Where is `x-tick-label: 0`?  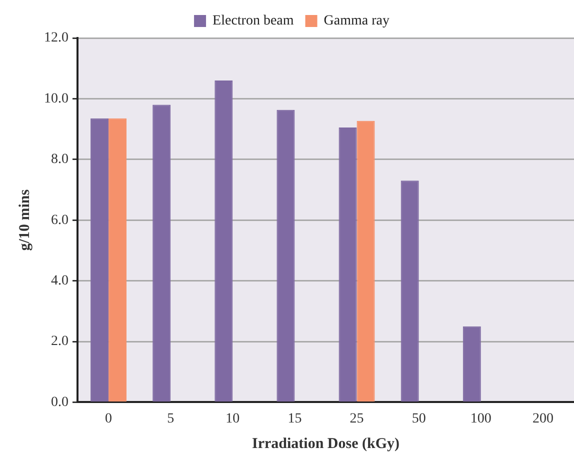 x-tick-label: 0 is located at coordinates (108, 418).